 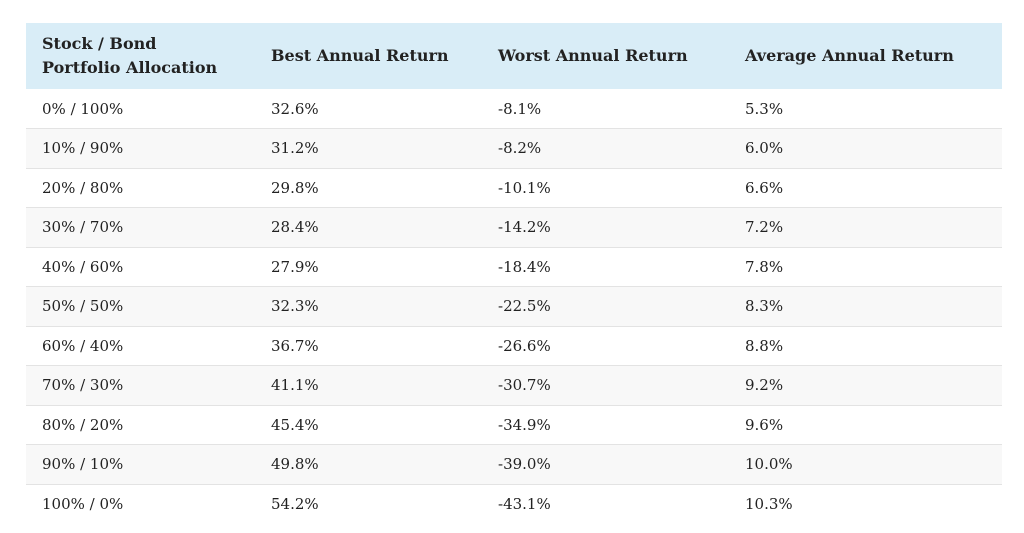 I want to click on table-row: 10% / 90% 31.2% -8.2% 6.0%, so click(x=514, y=148).